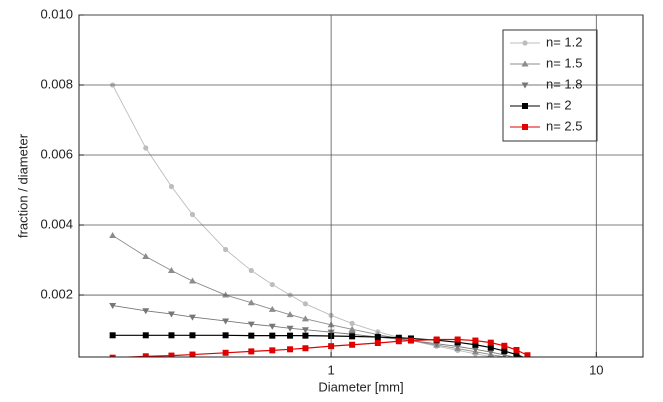 The image size is (663, 402). What do you see at coordinates (331, 369) in the screenshot?
I see `x-tick-label: 1` at bounding box center [331, 369].